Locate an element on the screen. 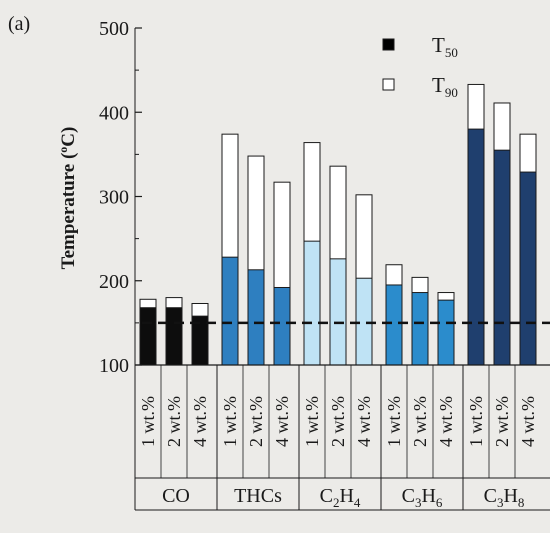  y-tick-label: 500 is located at coordinates (114, 29).